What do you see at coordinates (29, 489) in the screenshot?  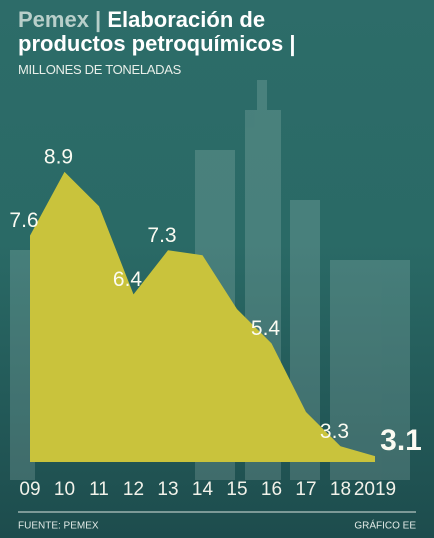 I see `x-tick-label: 09` at bounding box center [29, 489].